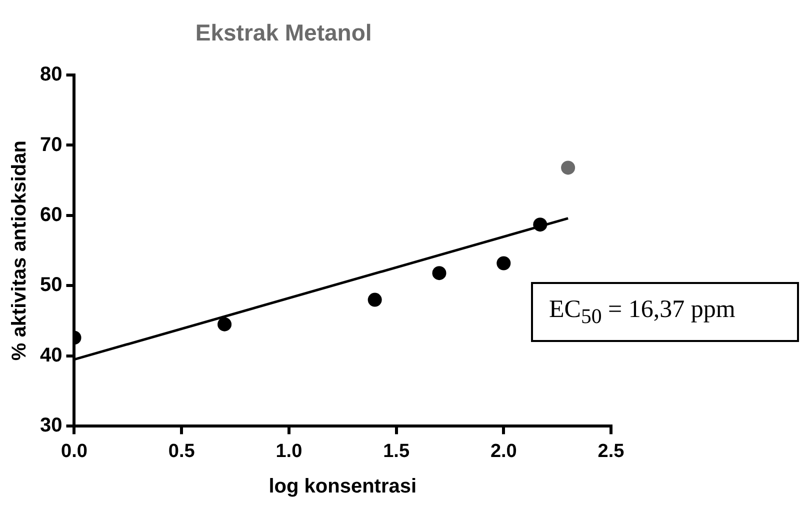 This screenshot has height=516, width=802. I want to click on y-tick-label: 50, so click(51, 285).